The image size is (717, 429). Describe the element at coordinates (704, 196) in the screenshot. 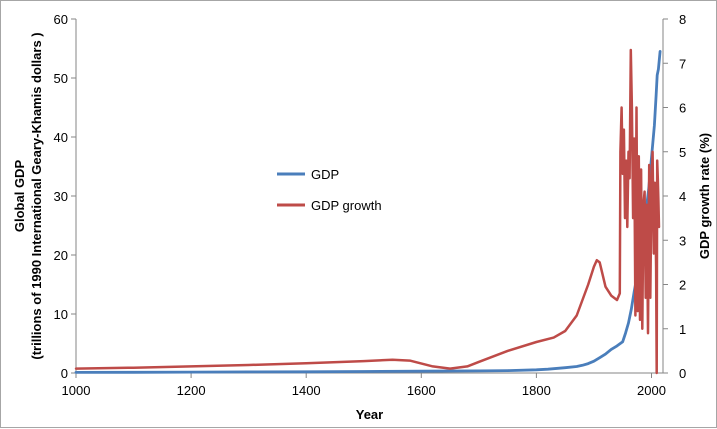

I see `y-axis-right-title: GDP growth rate (%)` at that location.